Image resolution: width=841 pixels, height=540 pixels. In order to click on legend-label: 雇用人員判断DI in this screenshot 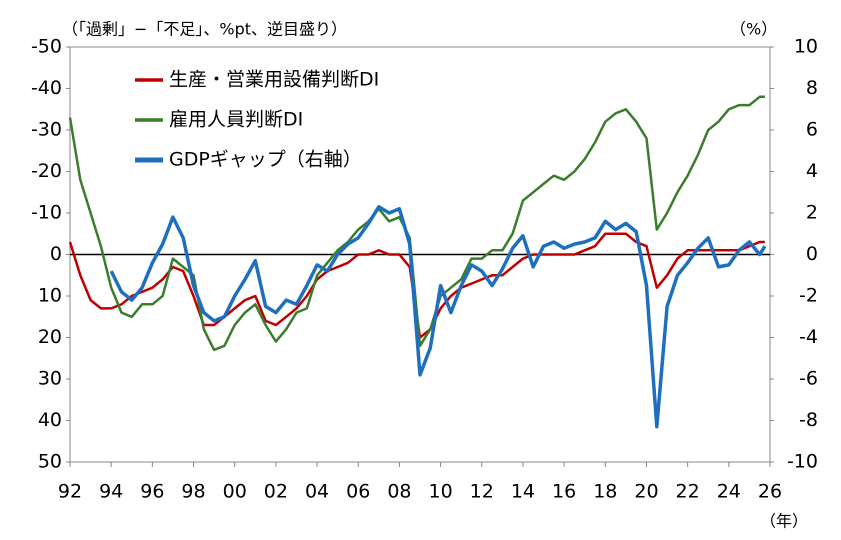, I will do `click(236, 120)`.